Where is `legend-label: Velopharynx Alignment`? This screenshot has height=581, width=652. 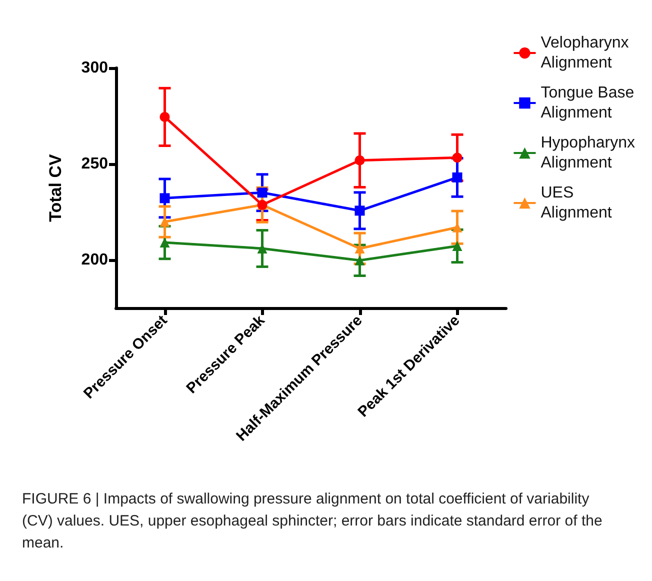 legend-label: Velopharynx Alignment is located at coordinates (584, 53).